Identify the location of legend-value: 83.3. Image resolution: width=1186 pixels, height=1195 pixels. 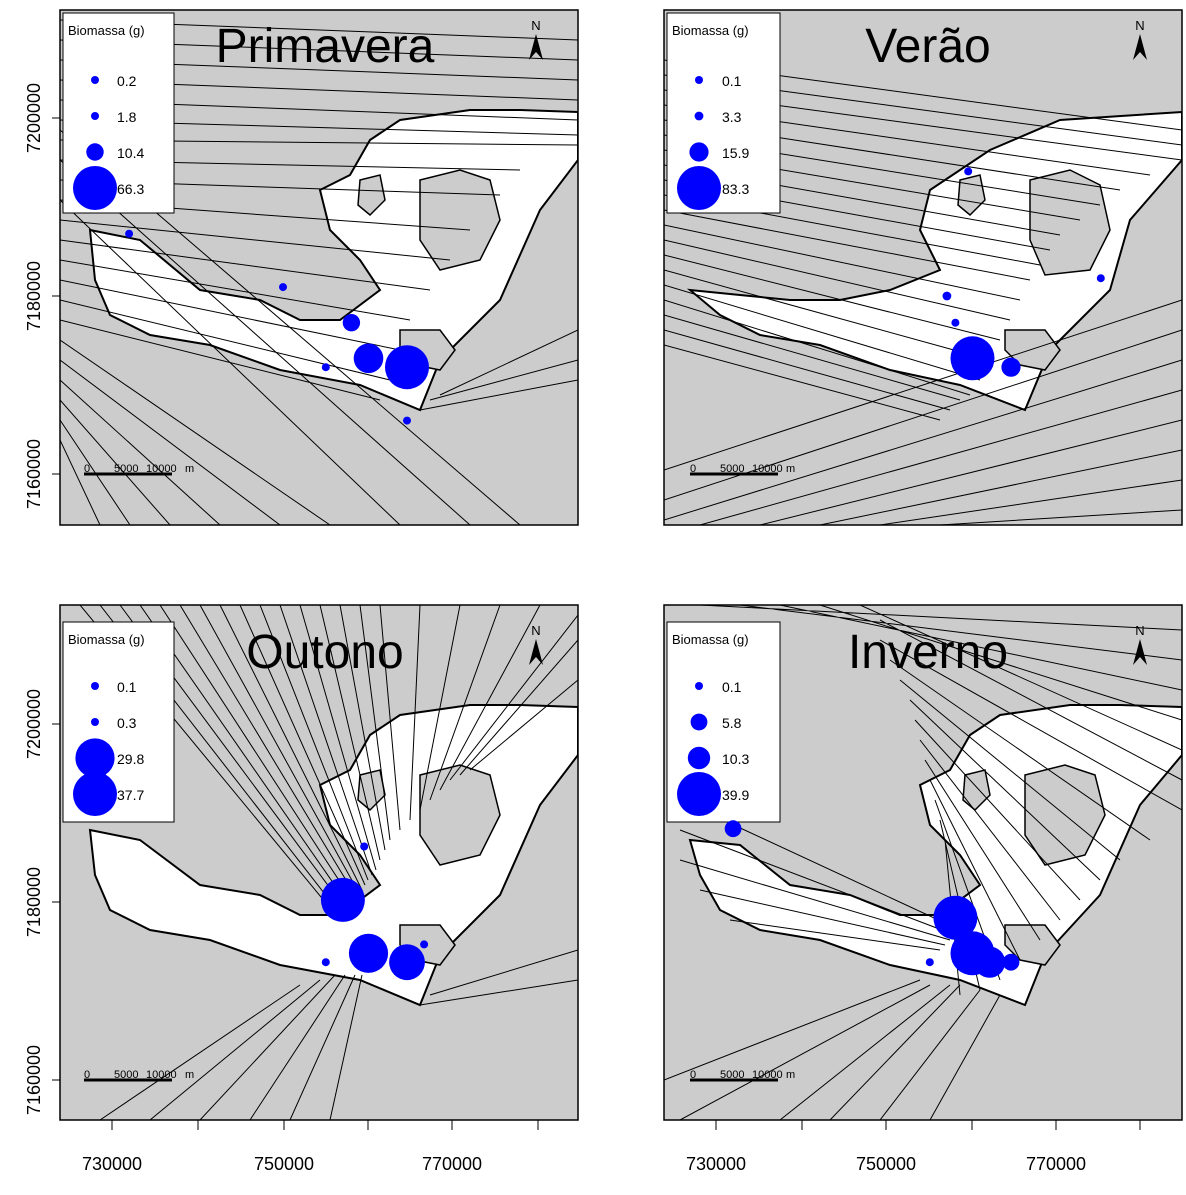
(735, 189).